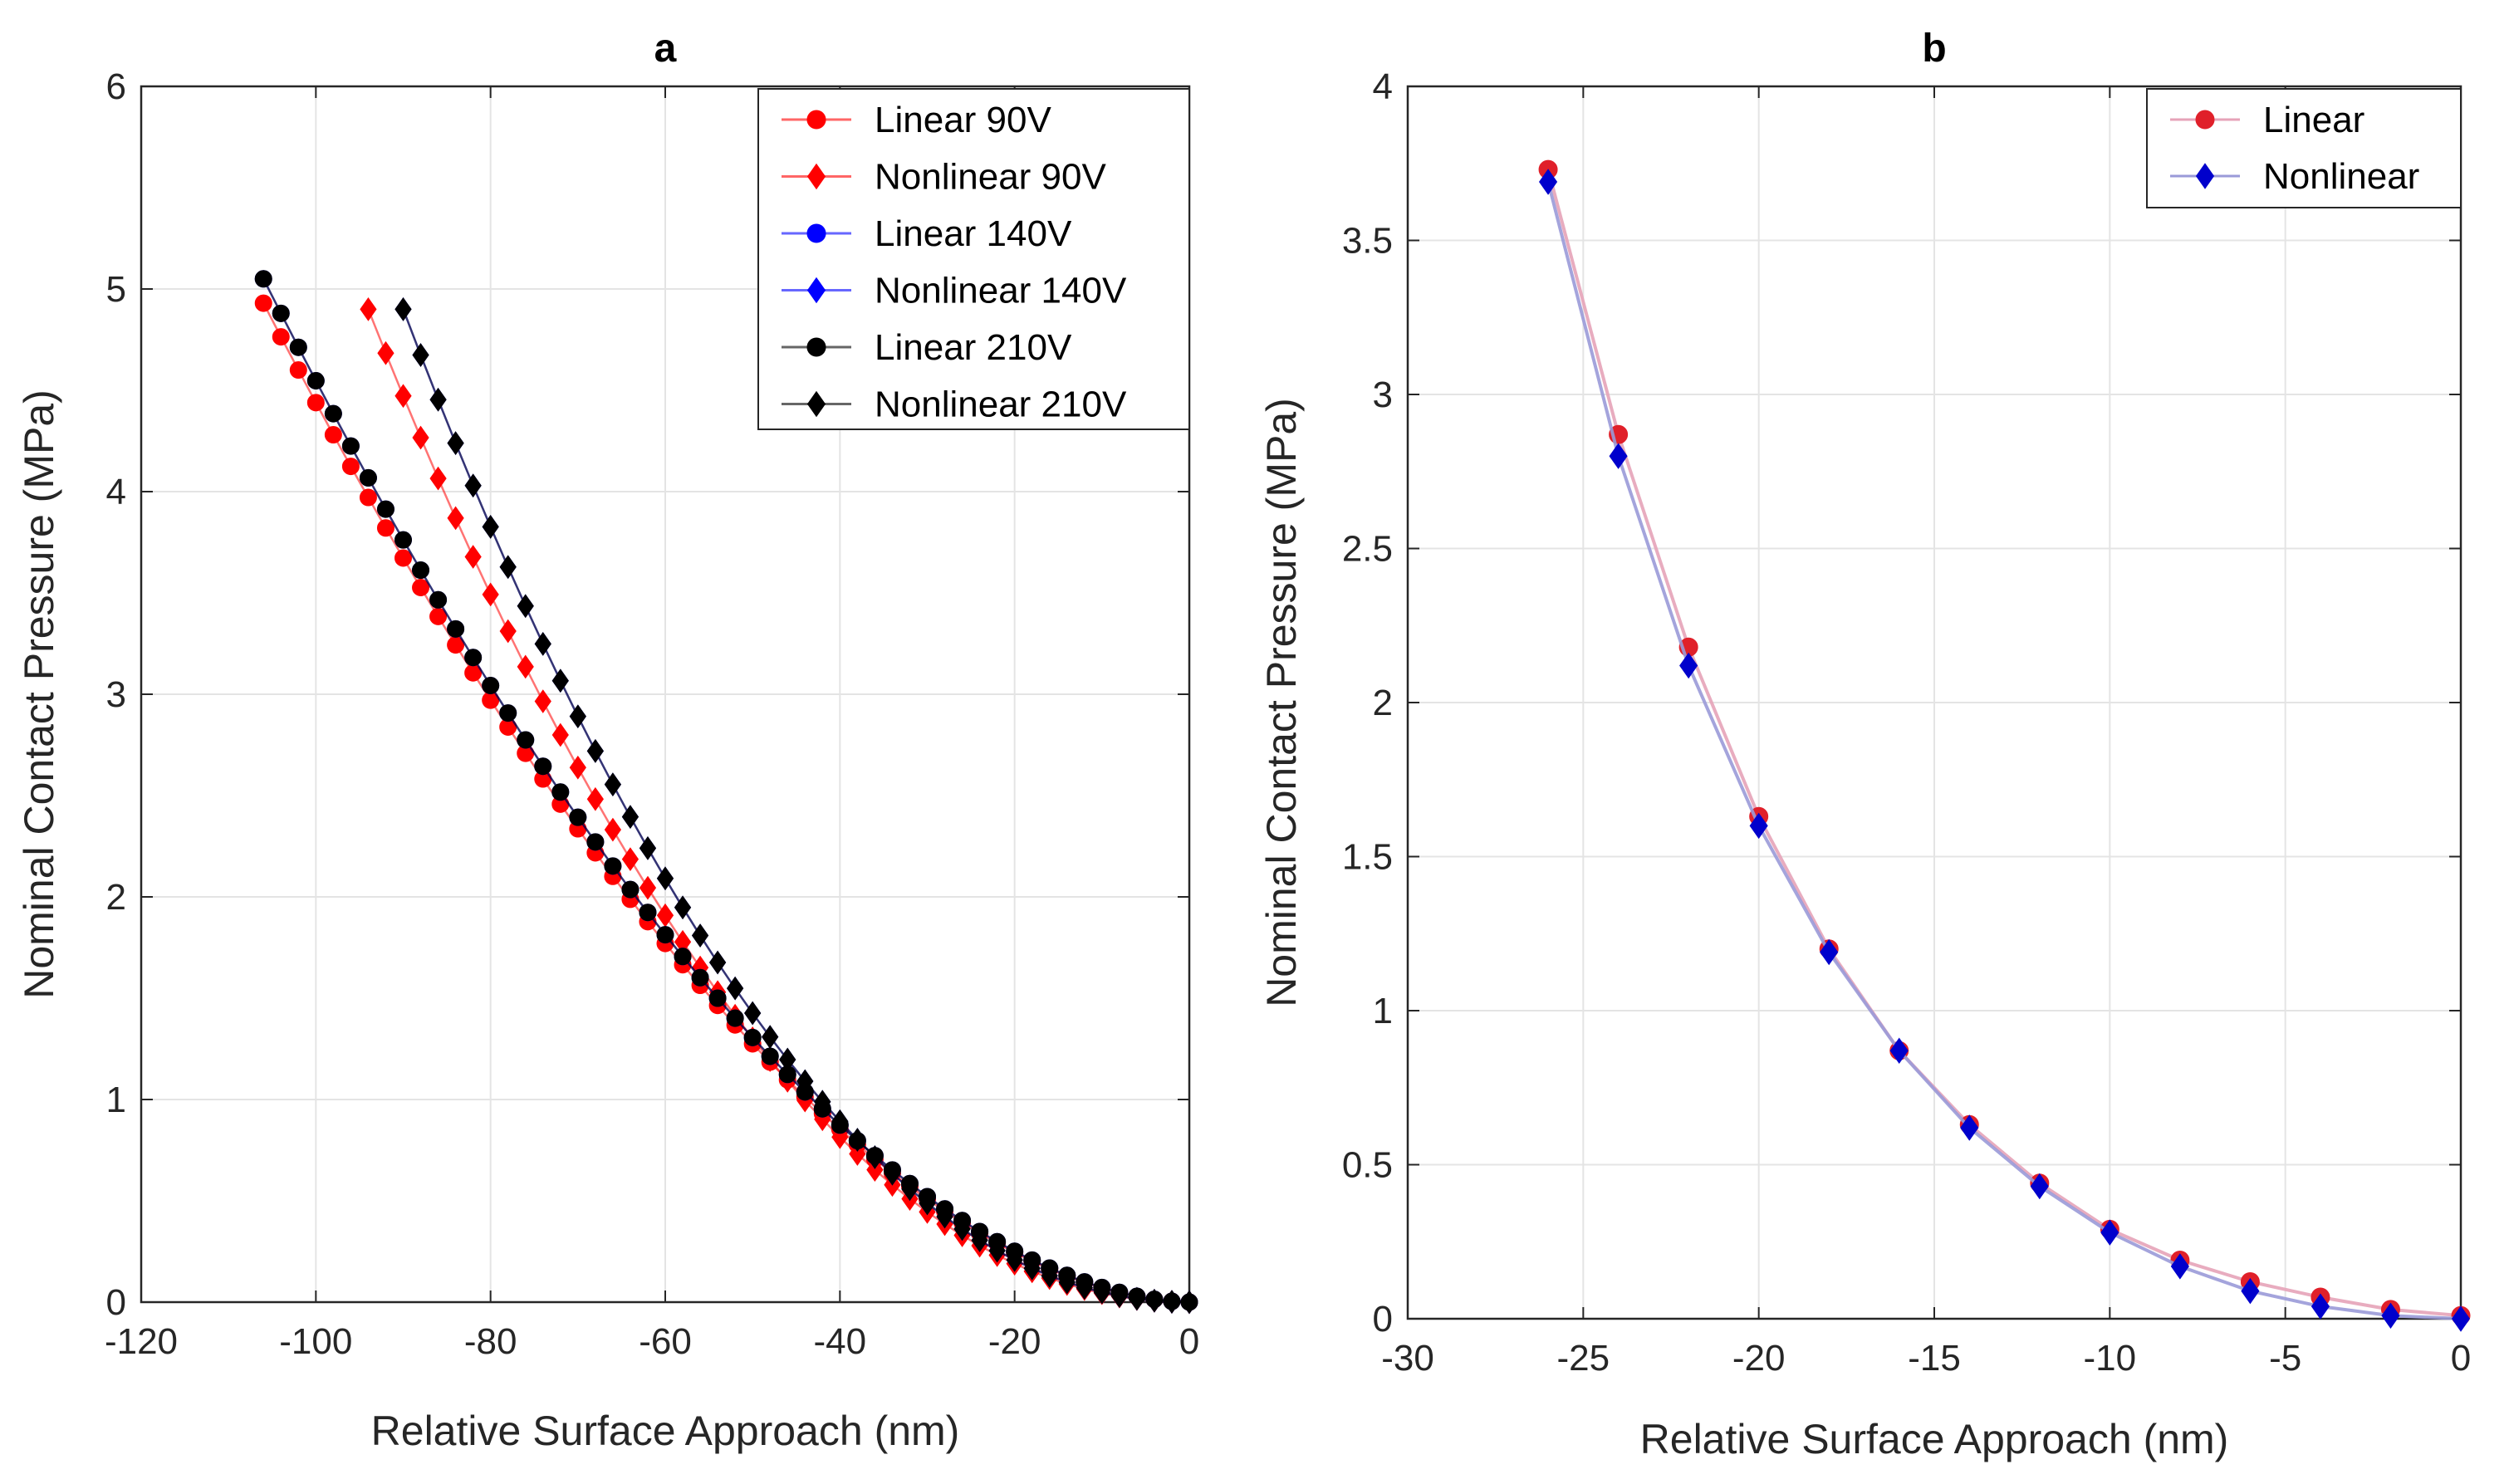 The image size is (2509, 1484). Describe the element at coordinates (963, 120) in the screenshot. I see `legend-label: Linear 90V` at that location.